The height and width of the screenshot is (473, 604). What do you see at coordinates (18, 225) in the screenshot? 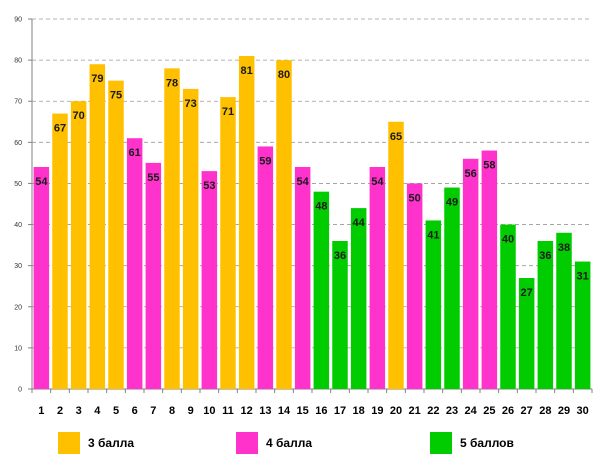
I see `y-tick-label: 40` at bounding box center [18, 225].